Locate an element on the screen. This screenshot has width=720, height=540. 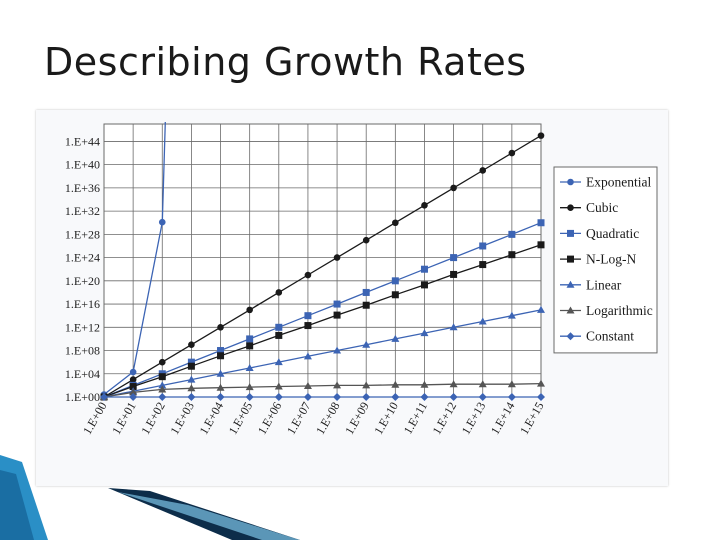
legend-item-cubic: Cubic is located at coordinates (589, 207).